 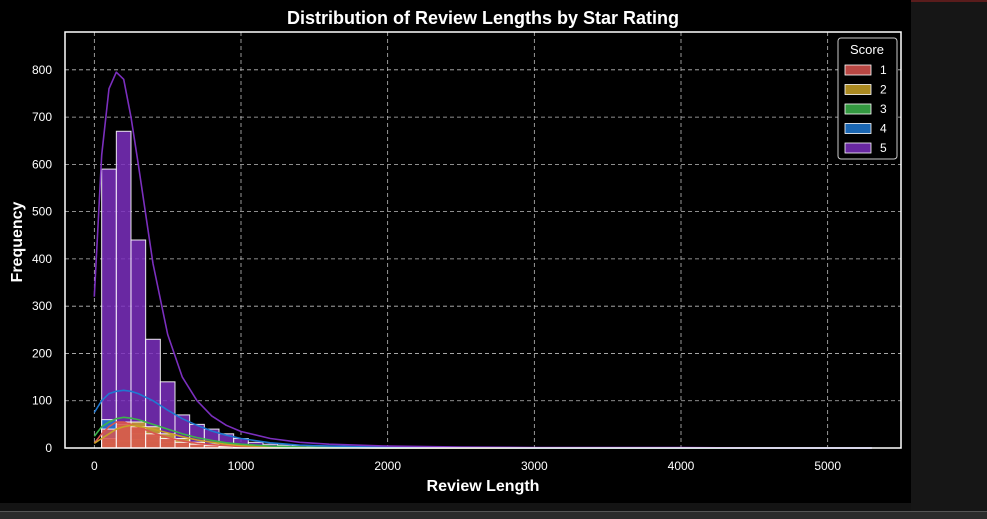 What do you see at coordinates (827, 466) in the screenshot?
I see `x-tick-label: 5000` at bounding box center [827, 466].